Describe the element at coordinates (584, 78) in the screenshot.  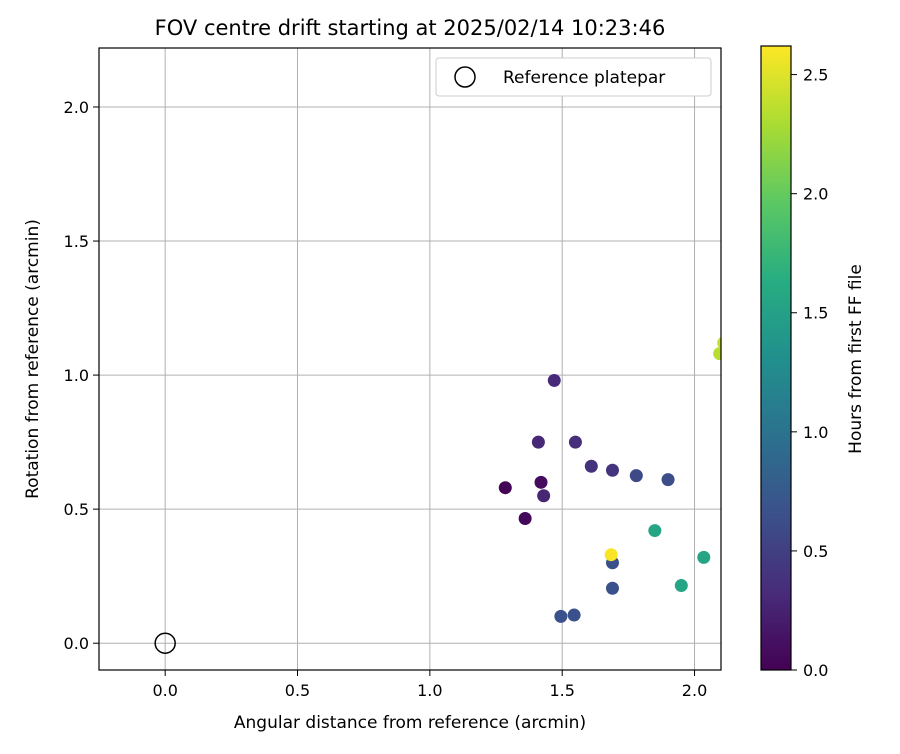
I see `legend-reference-label: Reference platepar` at that location.